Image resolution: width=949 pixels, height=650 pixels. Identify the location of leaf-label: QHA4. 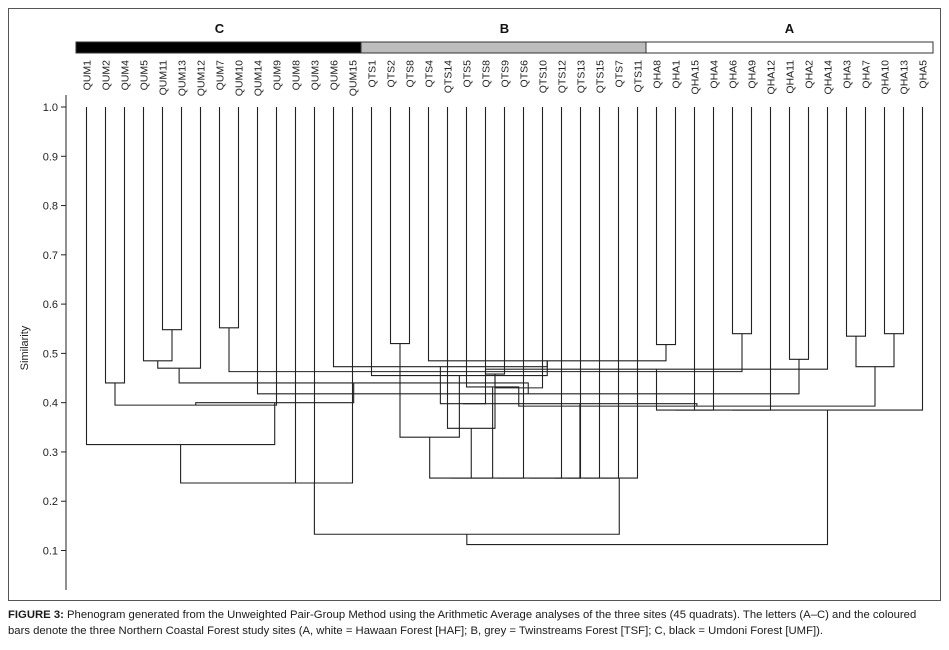
(715, 74).